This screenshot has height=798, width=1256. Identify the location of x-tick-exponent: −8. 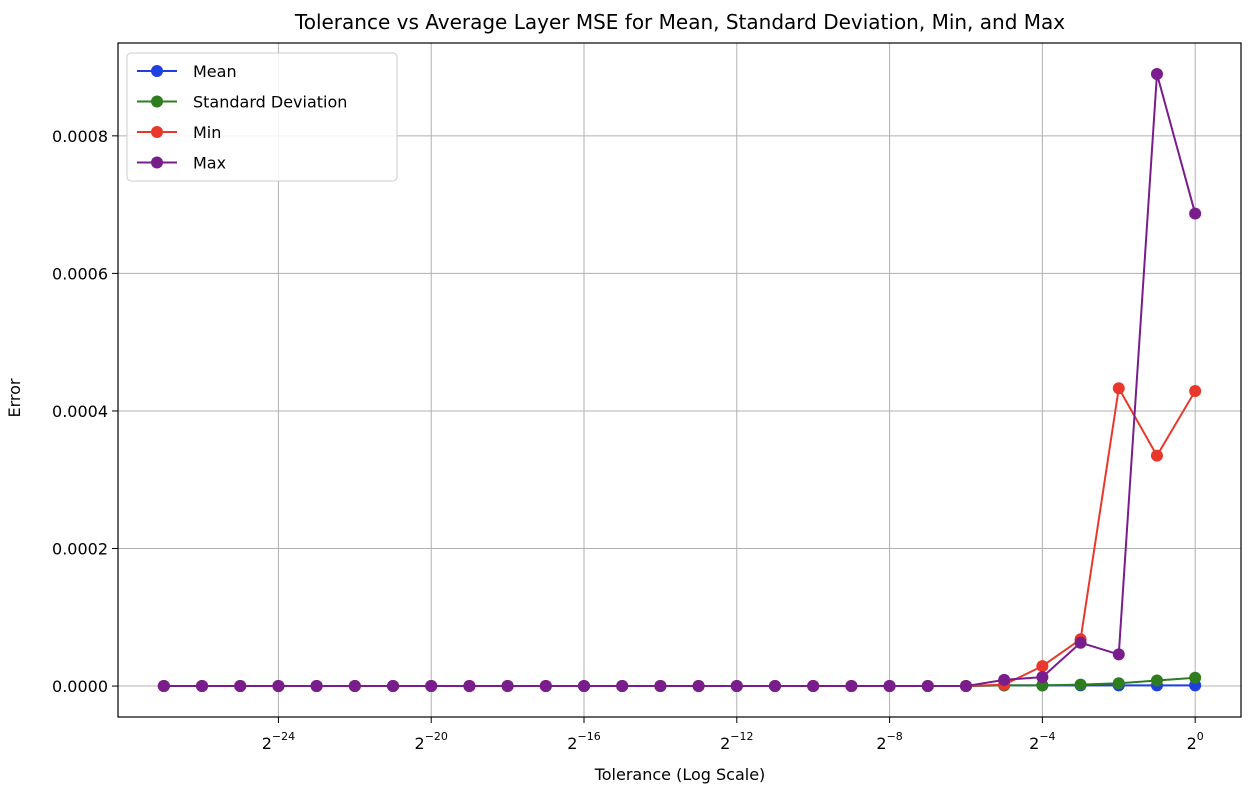
(895, 736).